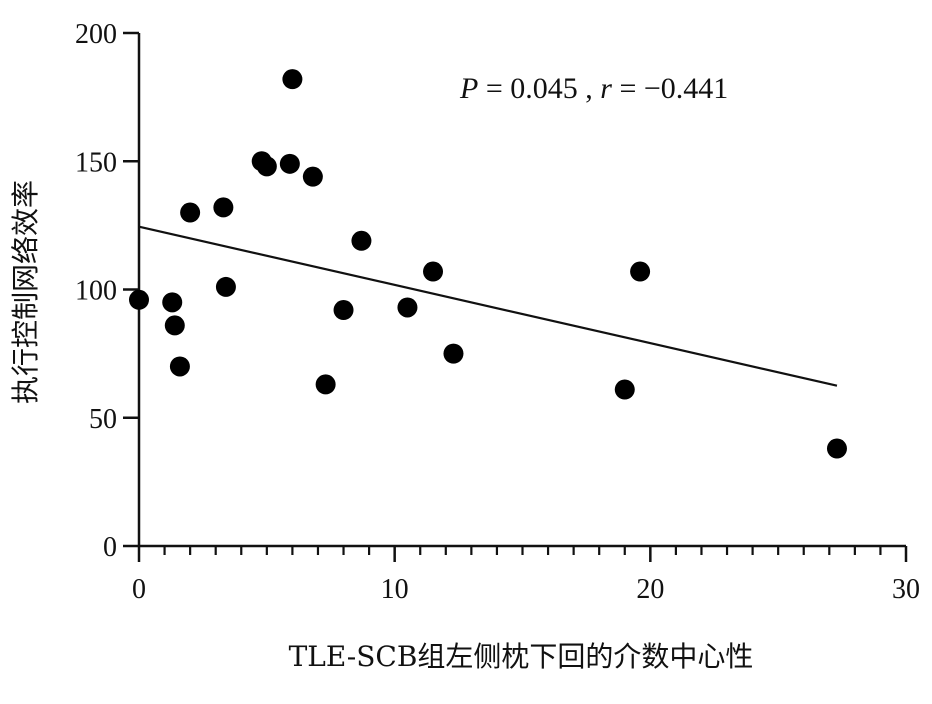  Describe the element at coordinates (521, 656) in the screenshot. I see `x-axis-label: TLE-SCB组左侧枕下回的介数中心性` at that location.